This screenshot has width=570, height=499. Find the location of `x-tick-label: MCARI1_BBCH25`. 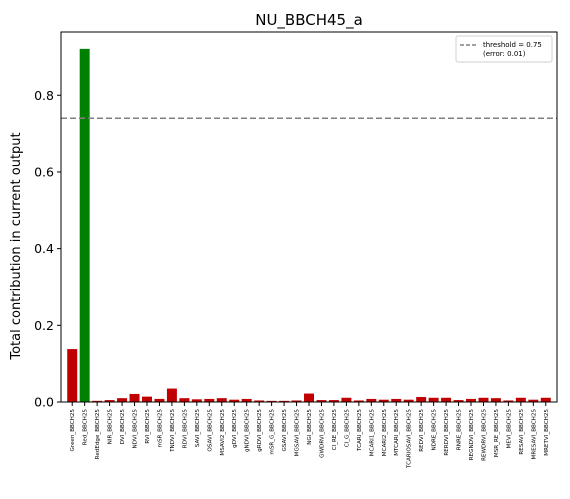

x-tick-label: MCARI1_BBCH25 is located at coordinates (372, 433).